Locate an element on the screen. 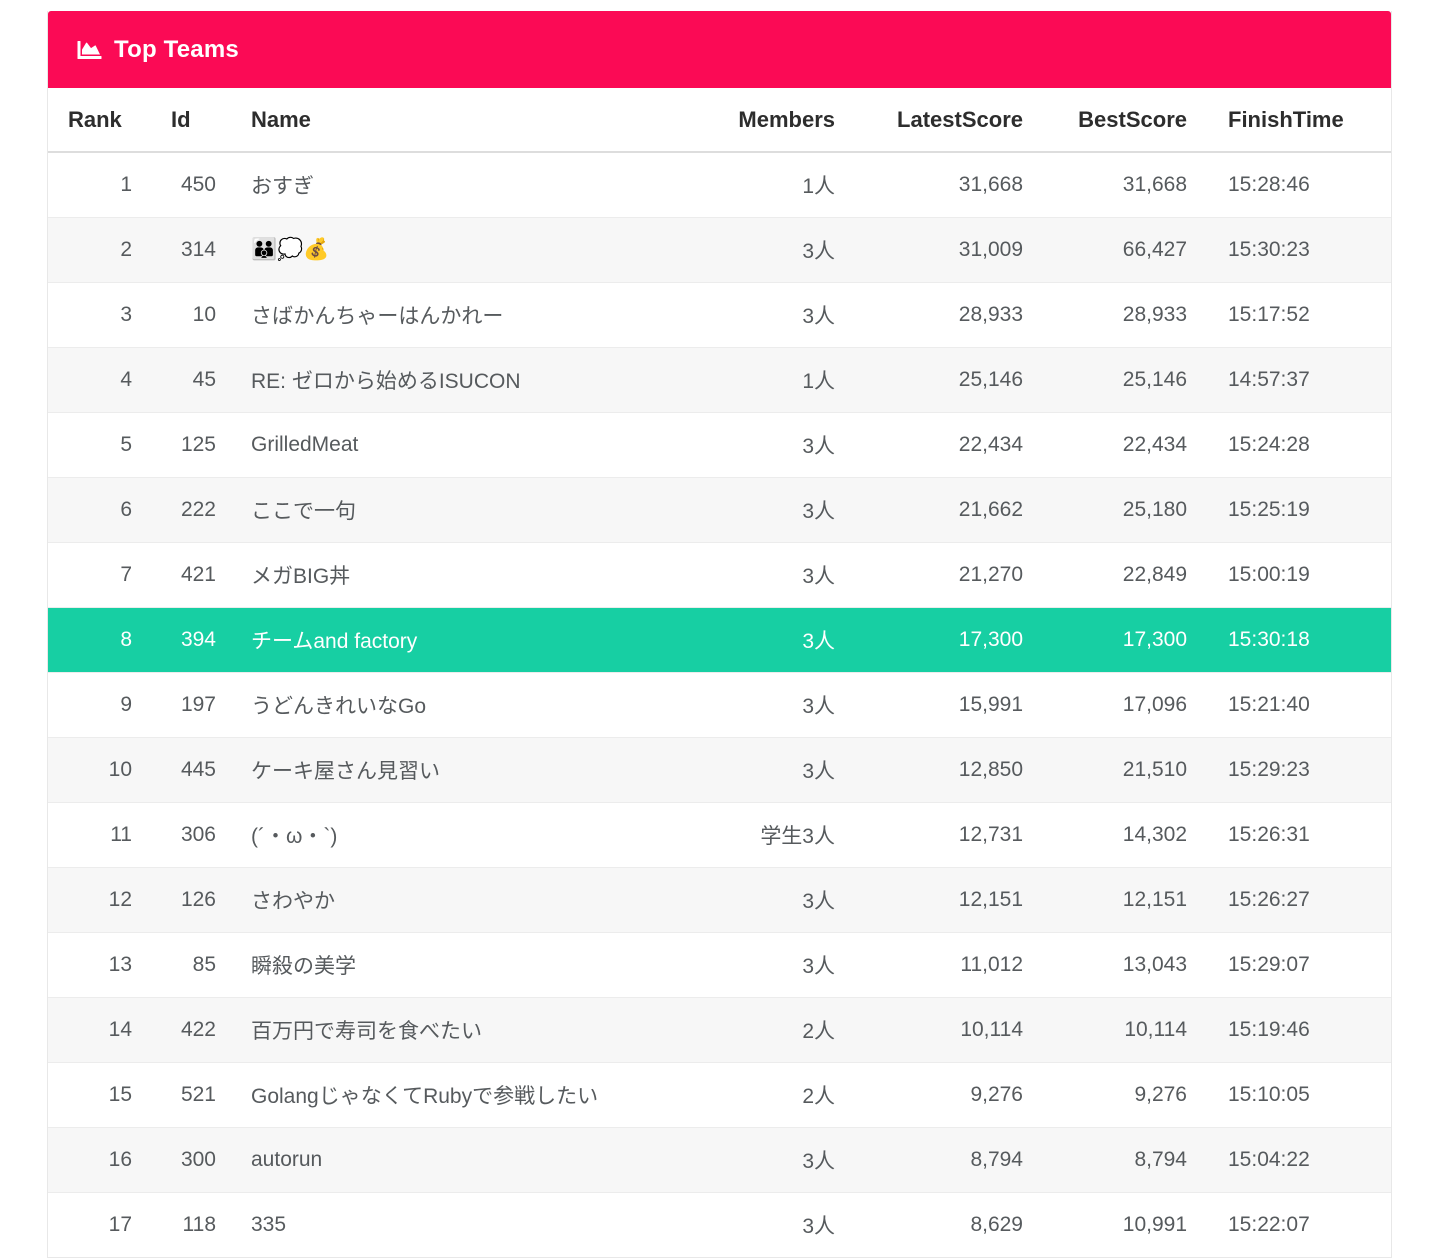 Image resolution: width=1440 pixels, height=1258 pixels. cell-finish_time: 15:04:22 is located at coordinates (1269, 1159).